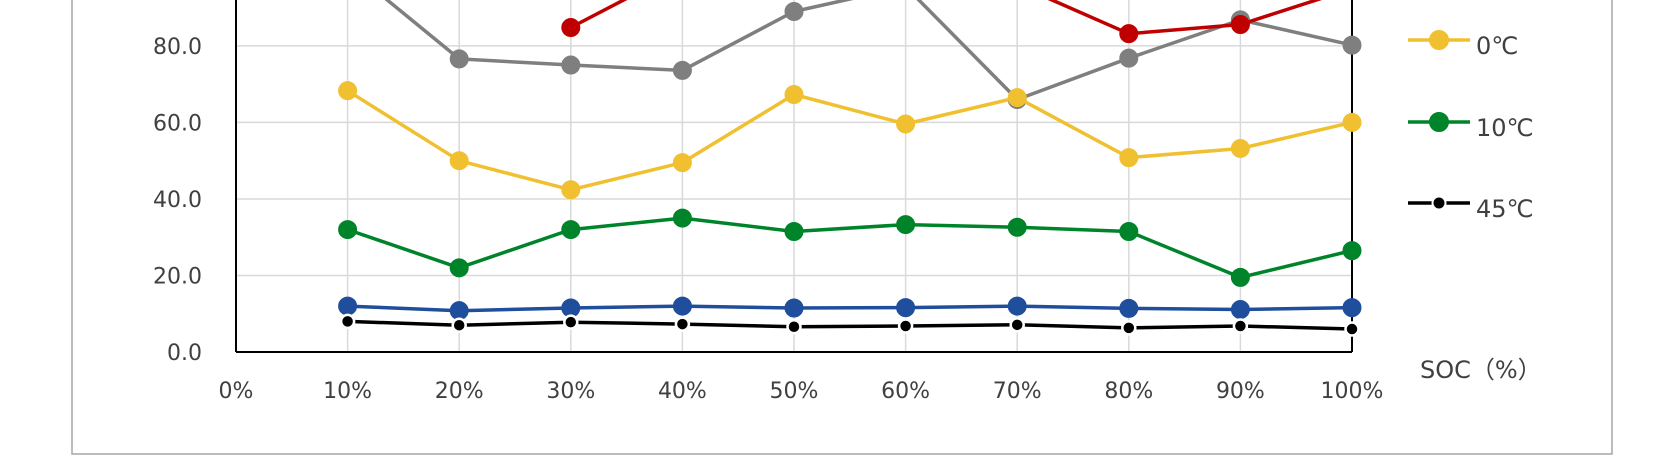 The image size is (1680, 476). What do you see at coordinates (184, 353) in the screenshot?
I see `y-tick-label: 0.0` at bounding box center [184, 353].